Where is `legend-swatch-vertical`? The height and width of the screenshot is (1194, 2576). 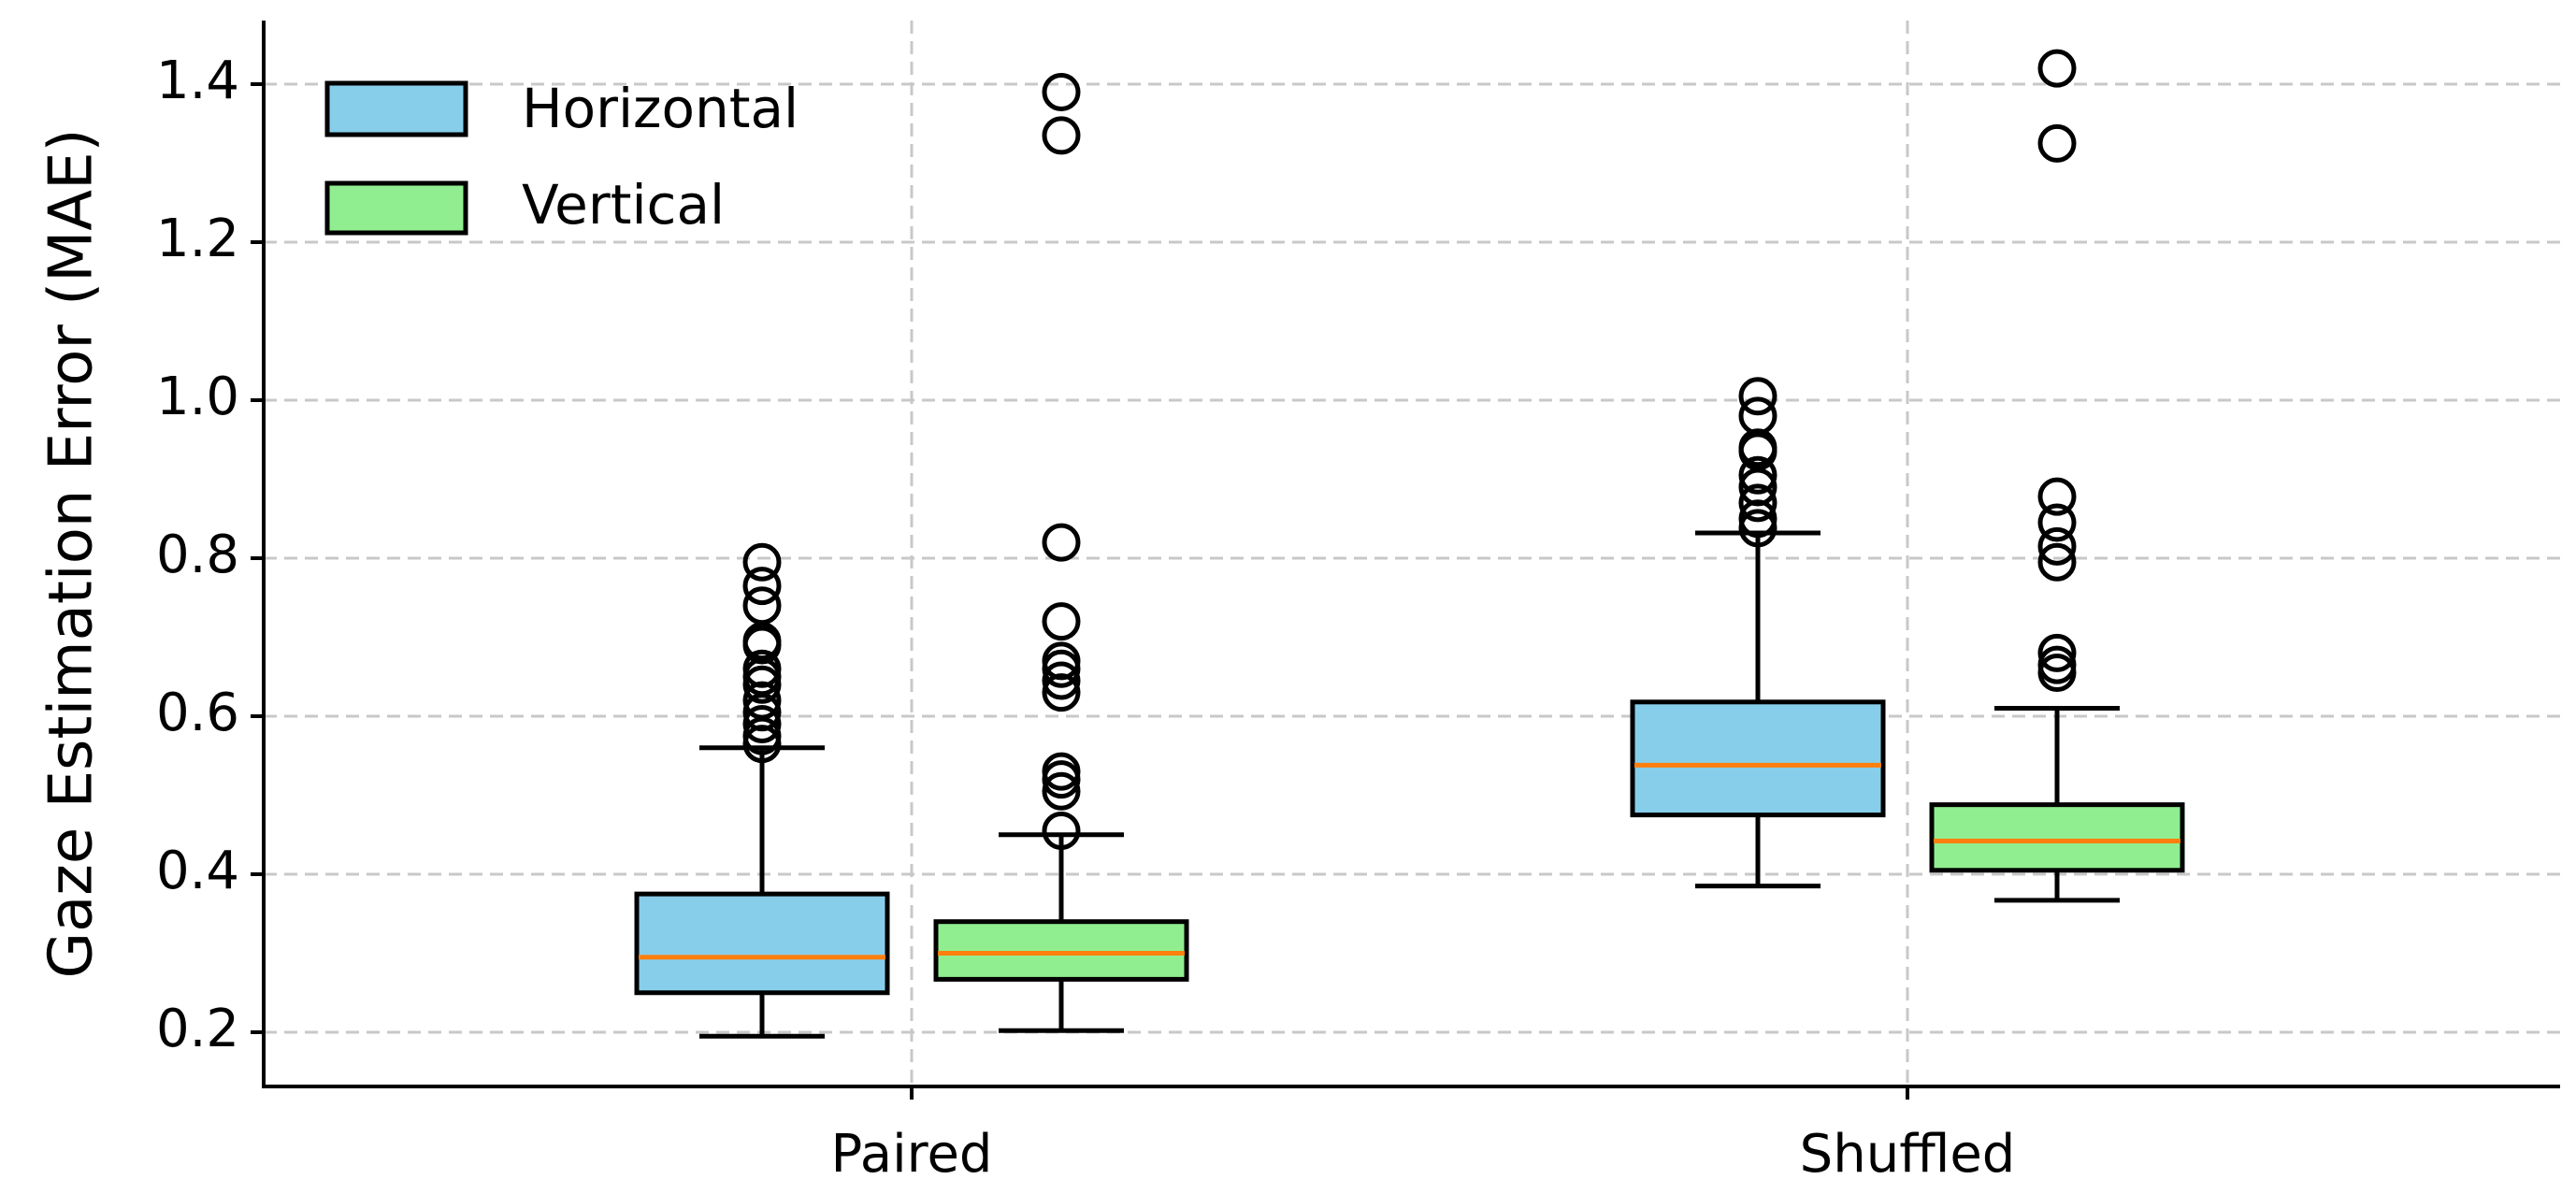 legend-swatch-vertical is located at coordinates (396, 208).